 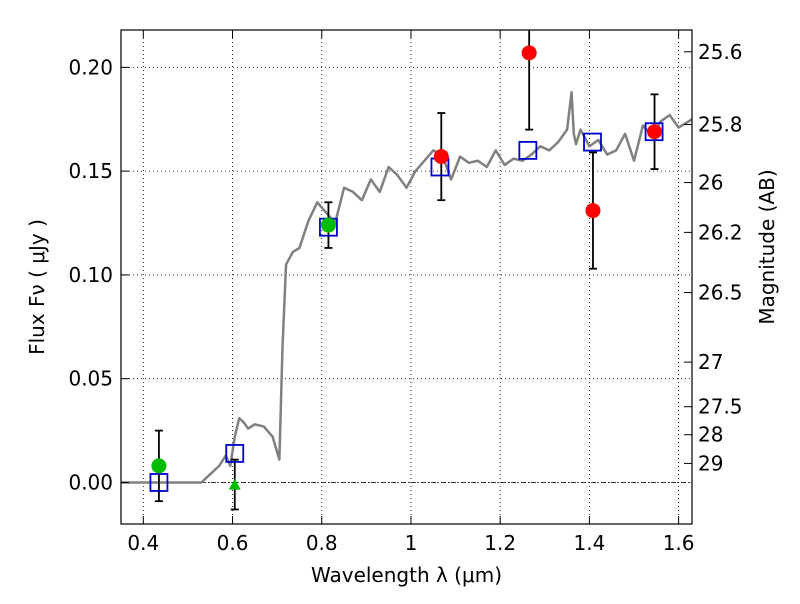 I want to click on right-tick-label: 27, so click(x=710, y=362).